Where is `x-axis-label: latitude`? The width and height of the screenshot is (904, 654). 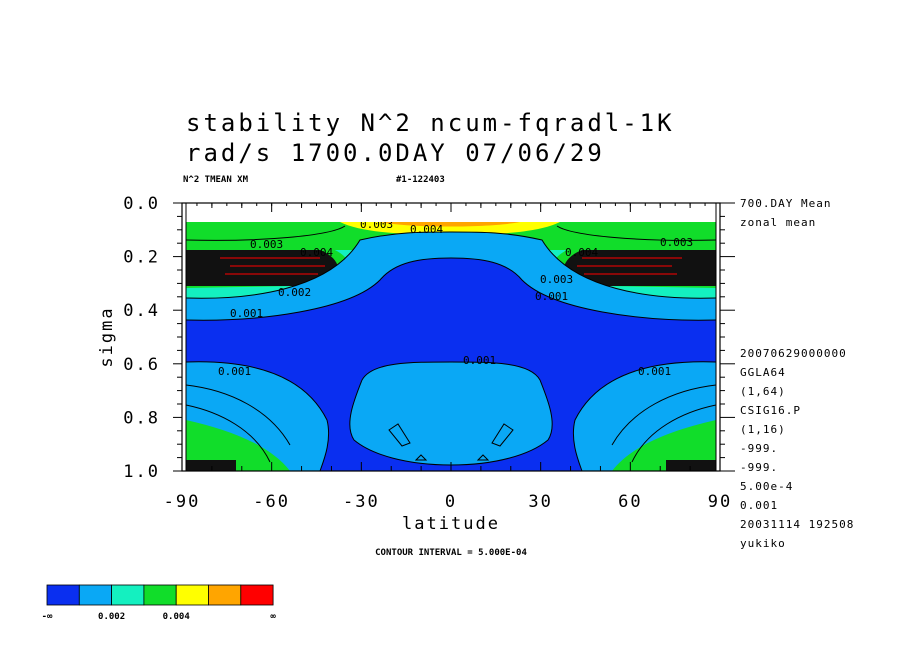
x-axis-label: latitude is located at coordinates (451, 524).